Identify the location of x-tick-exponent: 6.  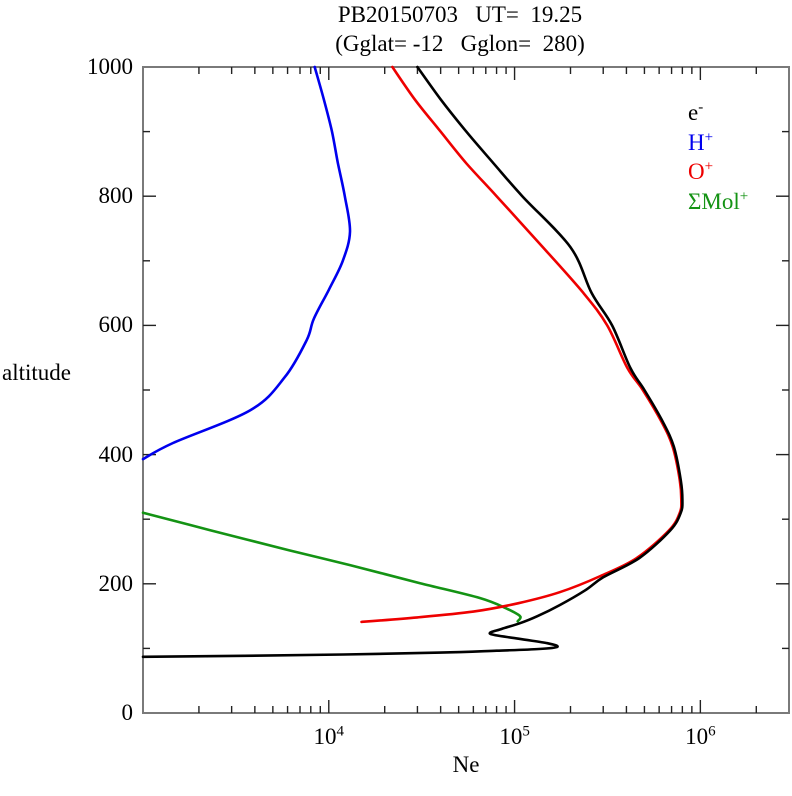
(712, 731).